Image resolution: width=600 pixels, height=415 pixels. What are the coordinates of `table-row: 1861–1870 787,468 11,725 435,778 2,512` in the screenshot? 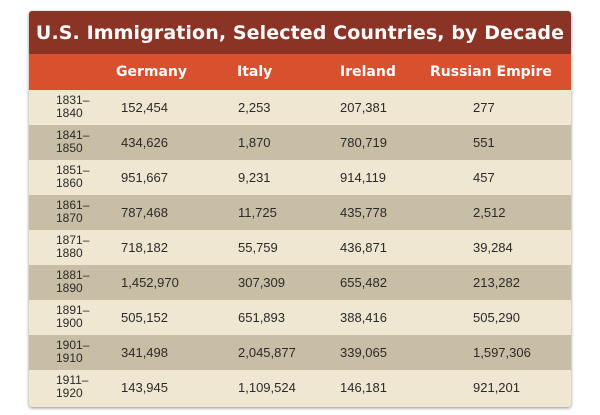 It's located at (300, 212).